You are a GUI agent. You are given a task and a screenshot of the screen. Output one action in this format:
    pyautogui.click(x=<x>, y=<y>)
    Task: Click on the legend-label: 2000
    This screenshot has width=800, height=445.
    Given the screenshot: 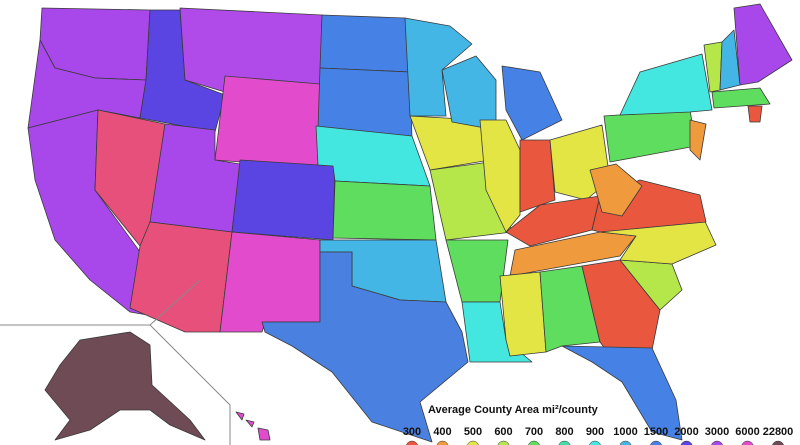 What is the action you would take?
    pyautogui.click(x=686, y=432)
    